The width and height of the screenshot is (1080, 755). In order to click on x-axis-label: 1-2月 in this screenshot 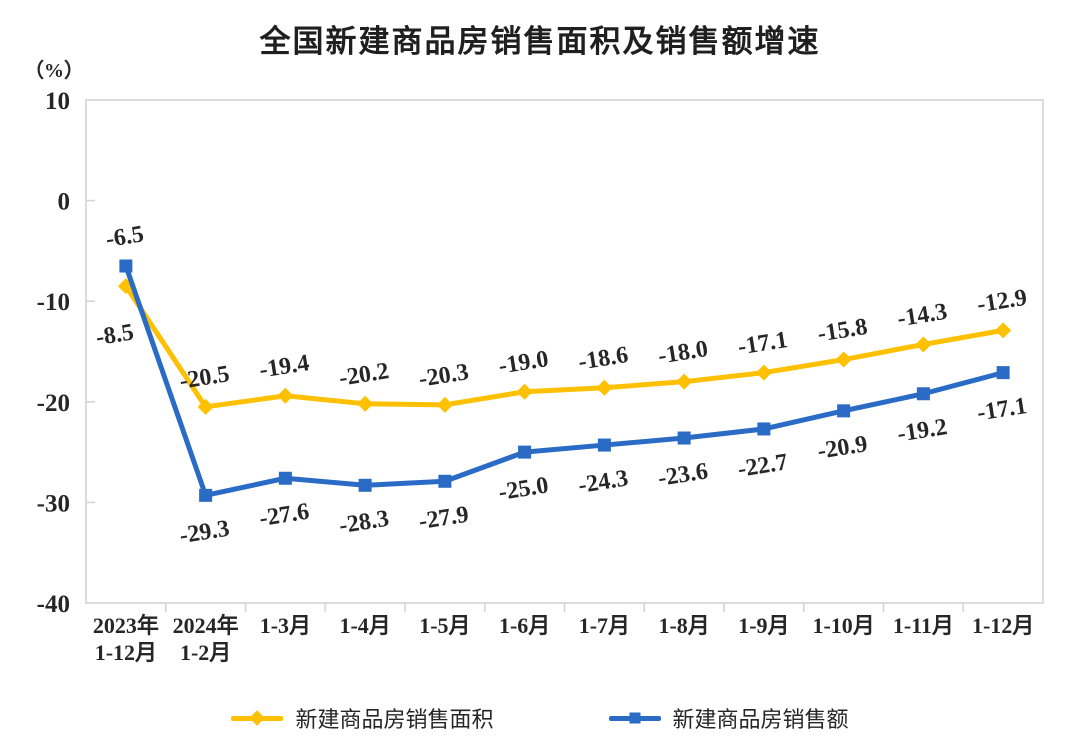, I will do `click(205, 652)`.